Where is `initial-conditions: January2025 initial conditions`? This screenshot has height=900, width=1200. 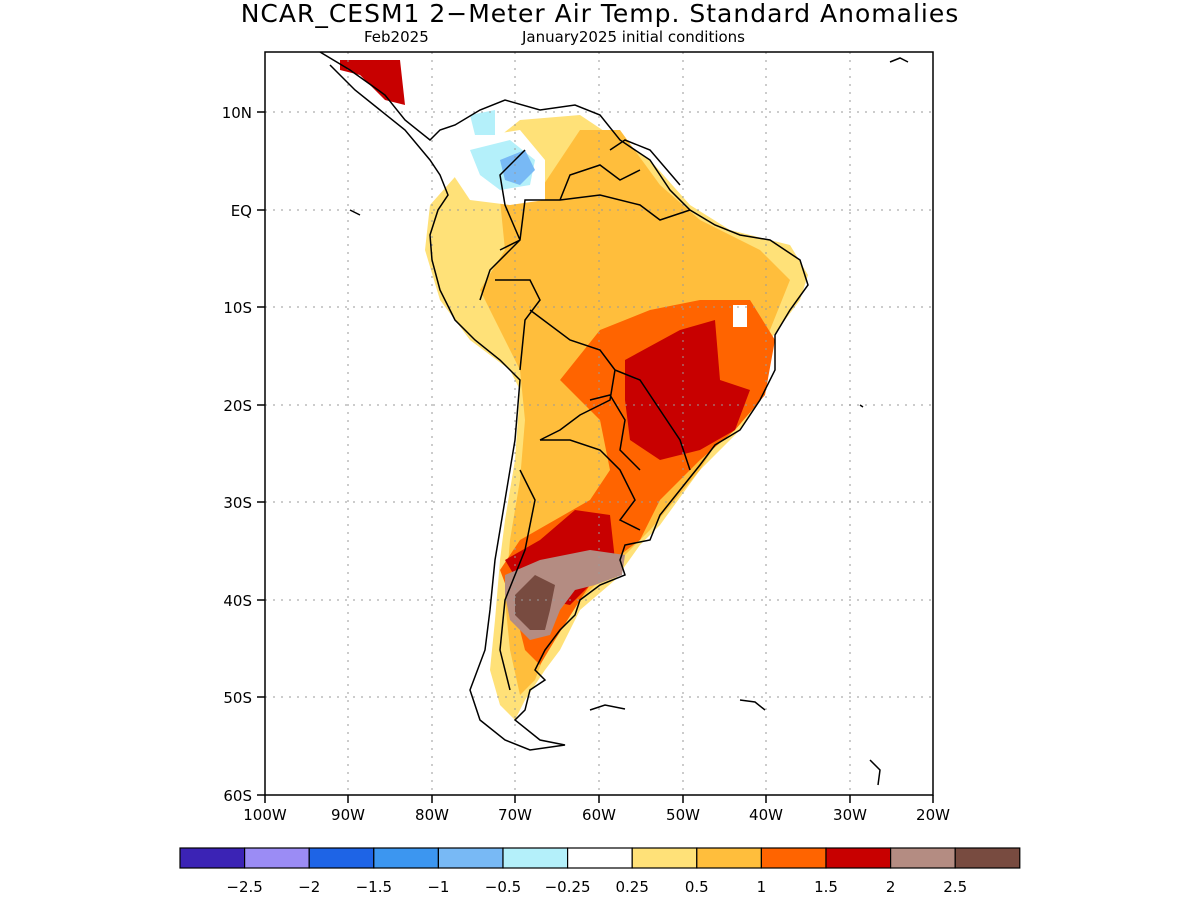
initial-conditions: January2025 initial conditions is located at coordinates (633, 37).